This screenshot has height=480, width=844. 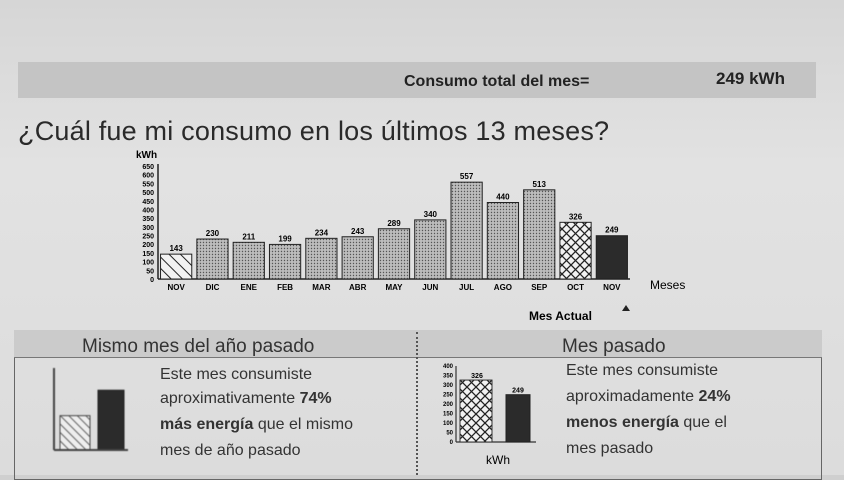 I want to click on current-month-label: Mes Actual, so click(x=560, y=316).